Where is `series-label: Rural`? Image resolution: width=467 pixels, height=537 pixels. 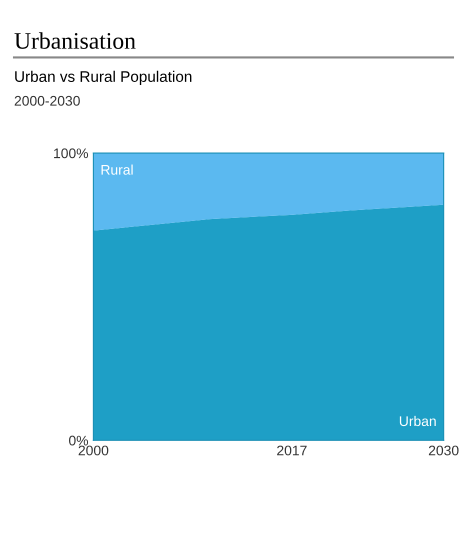 series-label: Rural is located at coordinates (117, 169).